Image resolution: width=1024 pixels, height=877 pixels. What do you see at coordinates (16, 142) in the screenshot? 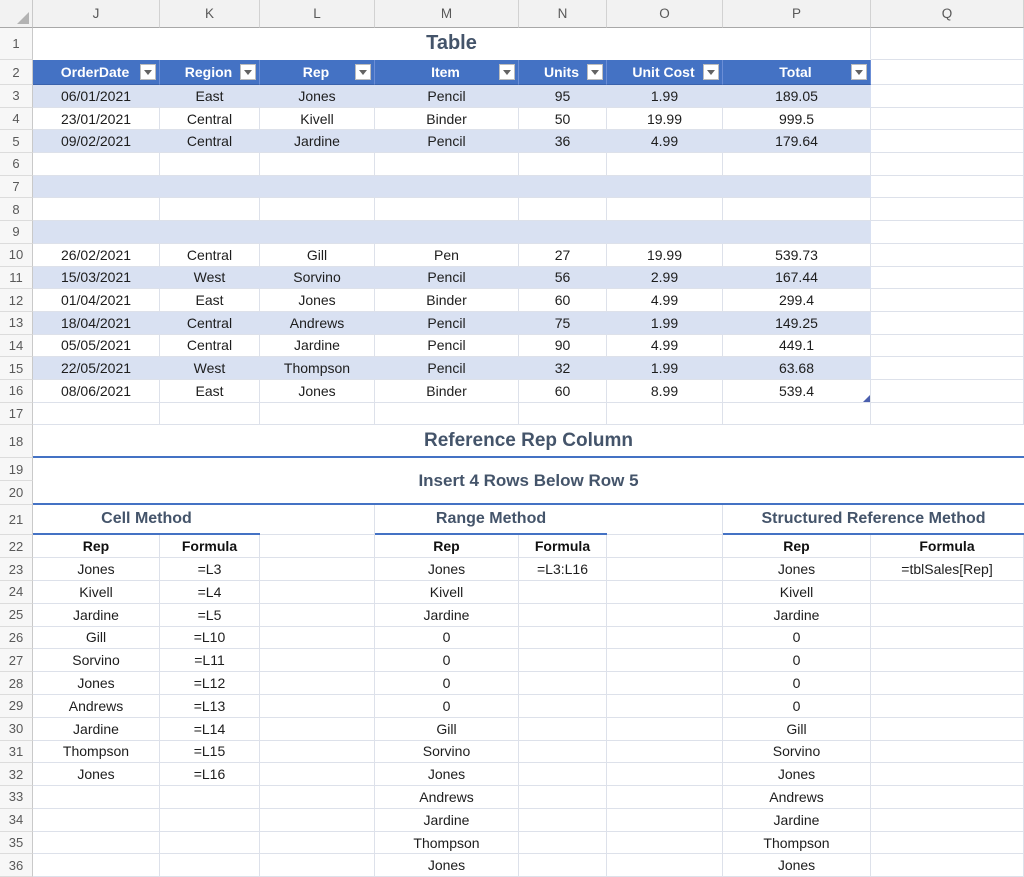
I see `row-number: 5` at bounding box center [16, 142].